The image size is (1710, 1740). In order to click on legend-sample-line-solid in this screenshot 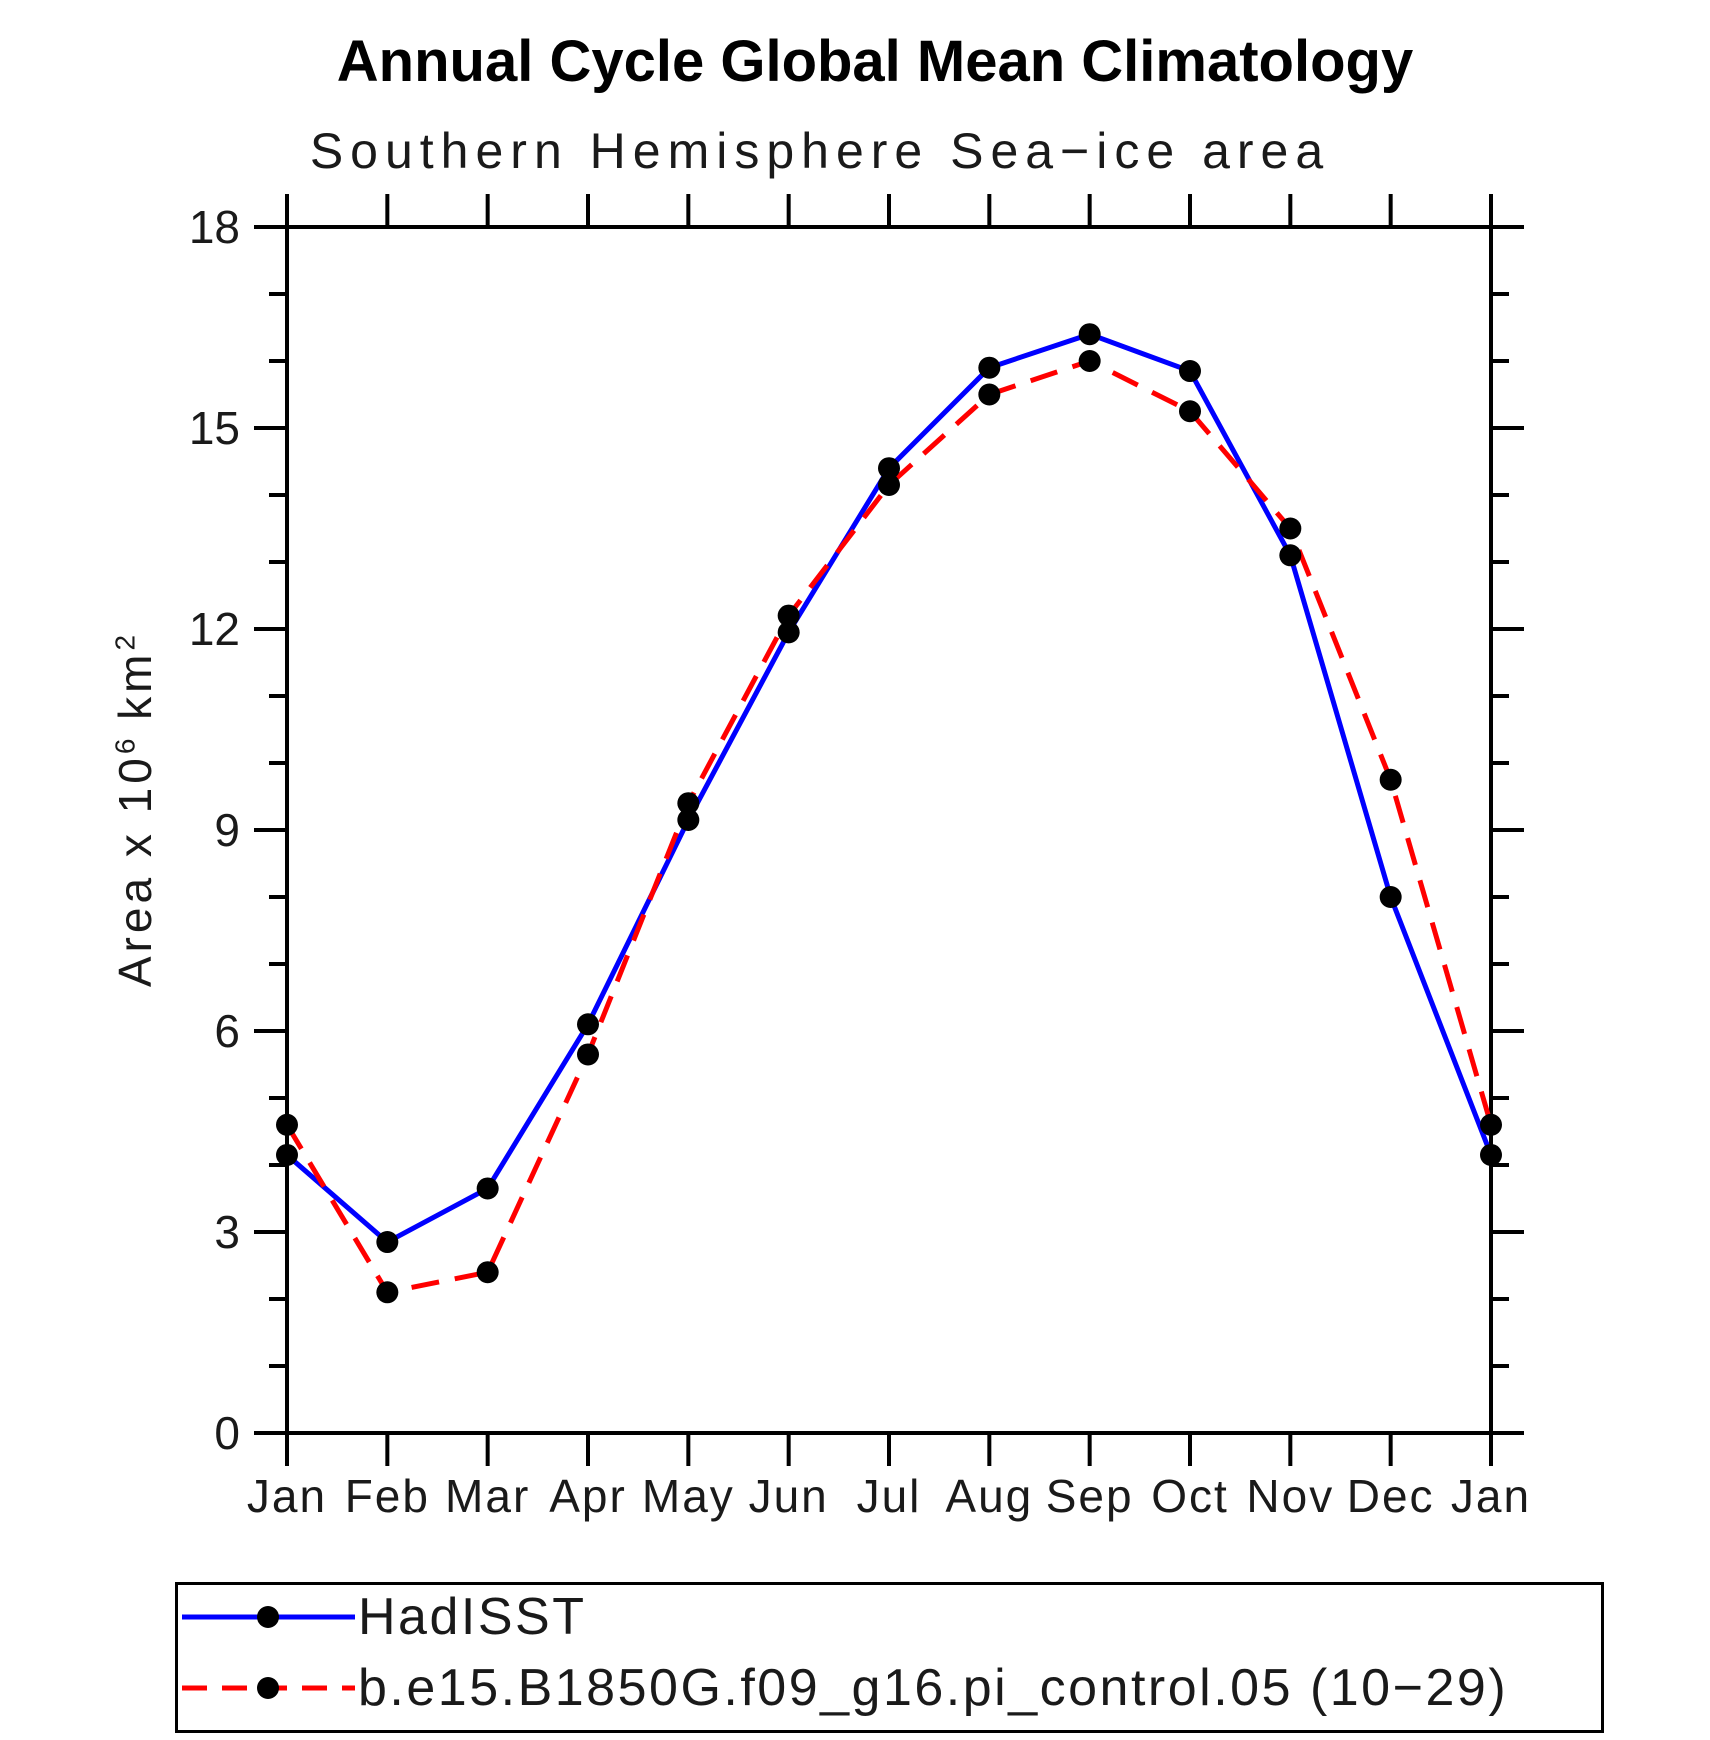, I will do `click(268, 1617)`.